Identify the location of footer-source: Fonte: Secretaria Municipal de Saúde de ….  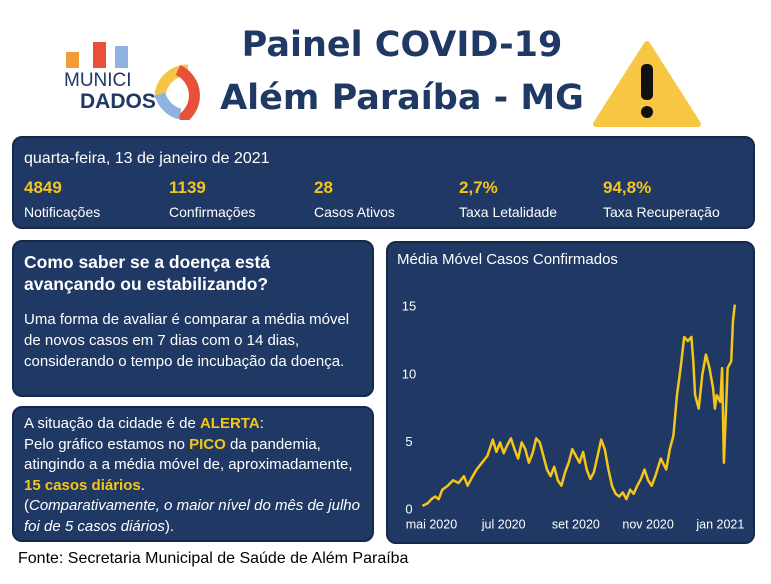
(213, 558).